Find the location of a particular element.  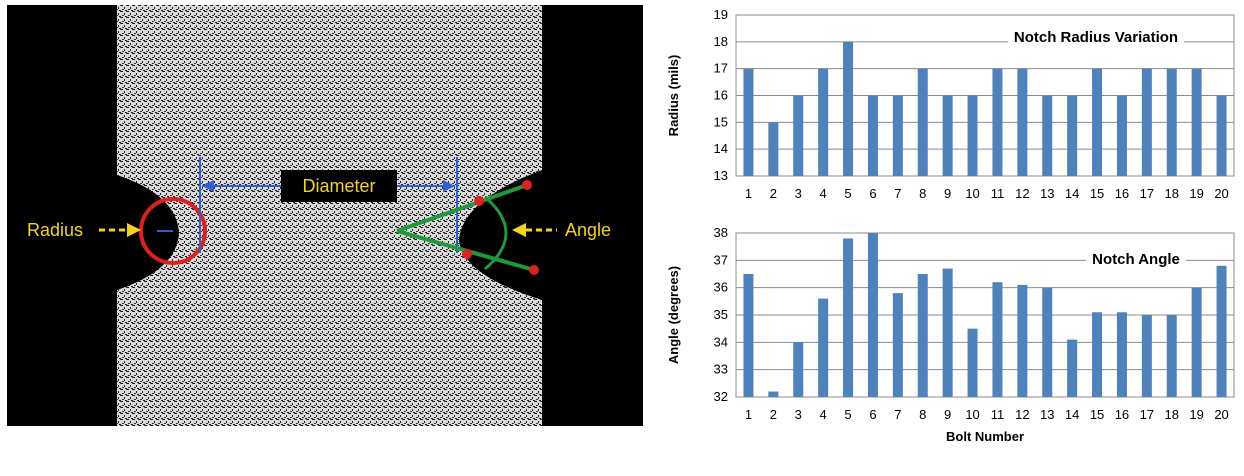

y-tick-label: 34 is located at coordinates (721, 341).